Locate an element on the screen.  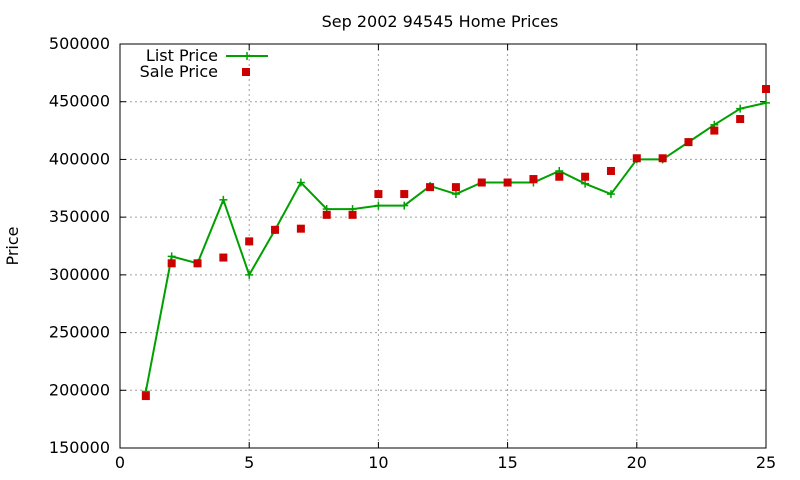
y-axis-label: Price is located at coordinates (12, 245).